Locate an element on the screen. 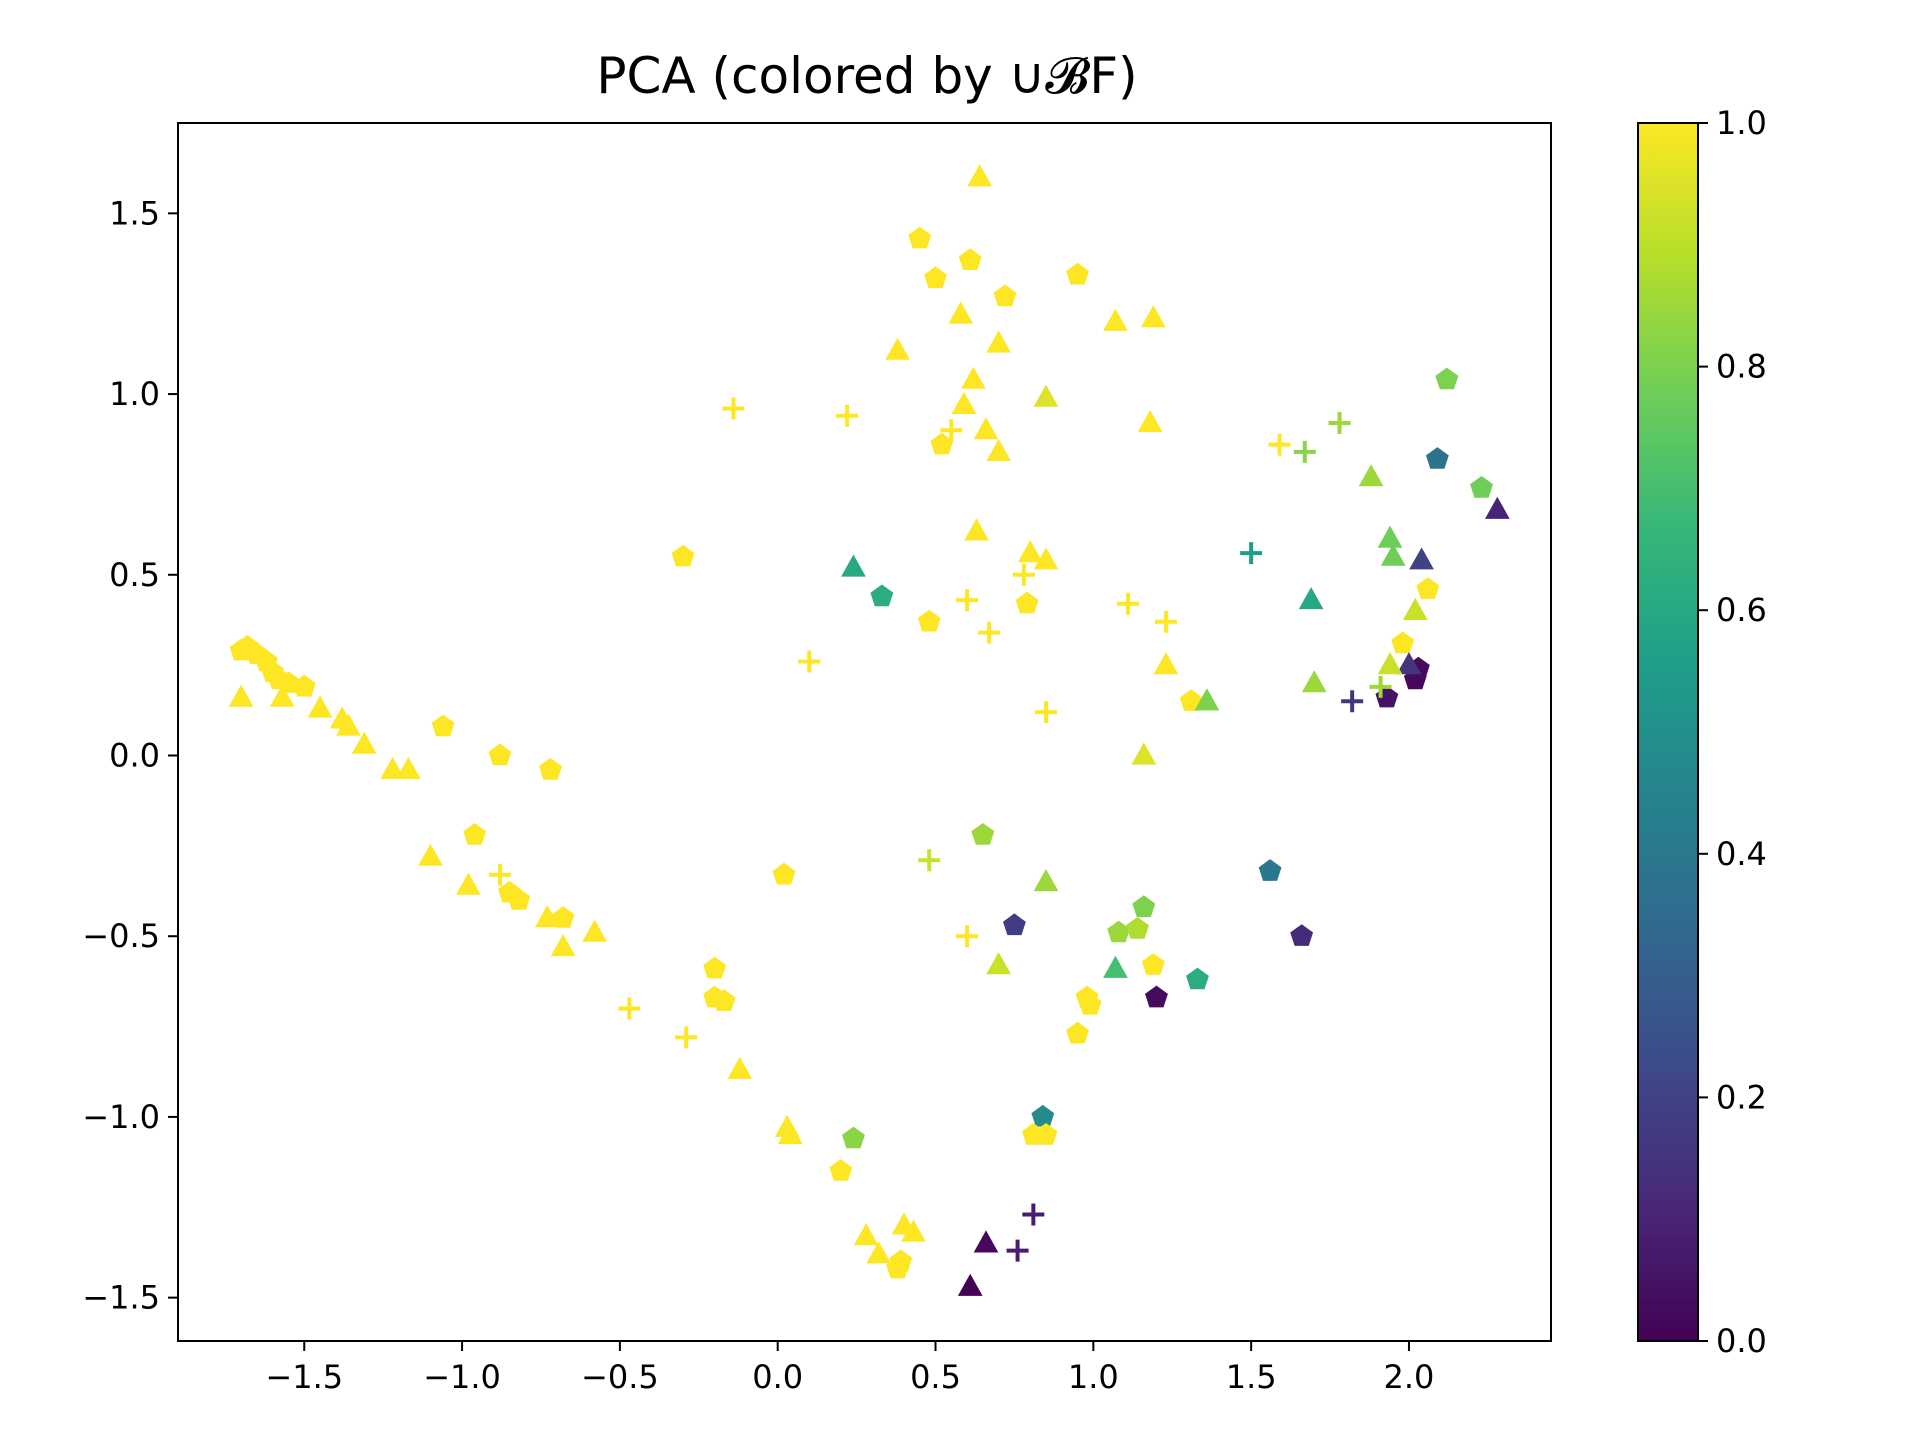  x-tick-label: 2.0 is located at coordinates (1409, 1377).